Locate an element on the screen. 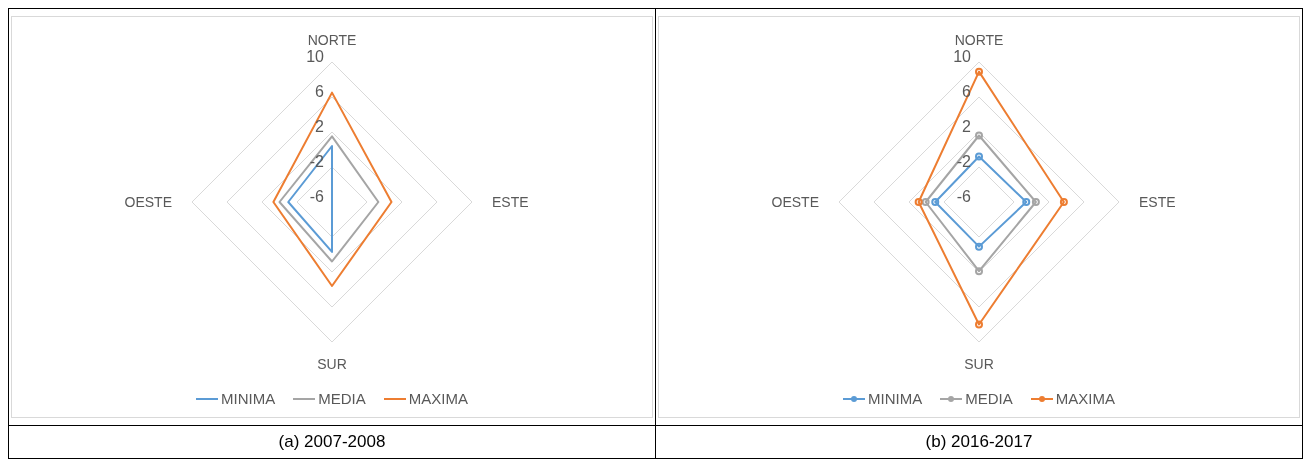 This screenshot has height=474, width=1310. text: (a) 2007-2008 is located at coordinates (332, 442).